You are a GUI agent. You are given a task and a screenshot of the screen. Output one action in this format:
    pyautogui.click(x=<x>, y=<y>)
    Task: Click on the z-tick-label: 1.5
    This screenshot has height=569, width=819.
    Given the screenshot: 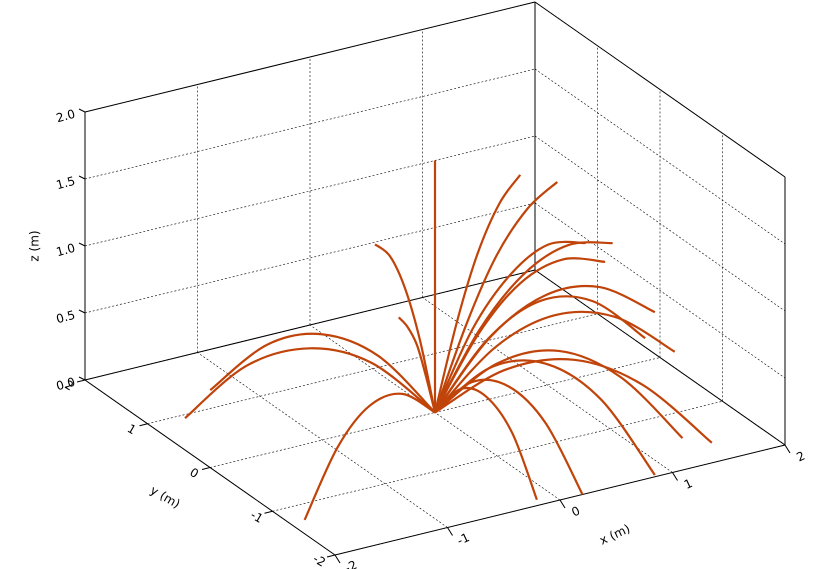 What is the action you would take?
    pyautogui.click(x=66, y=183)
    